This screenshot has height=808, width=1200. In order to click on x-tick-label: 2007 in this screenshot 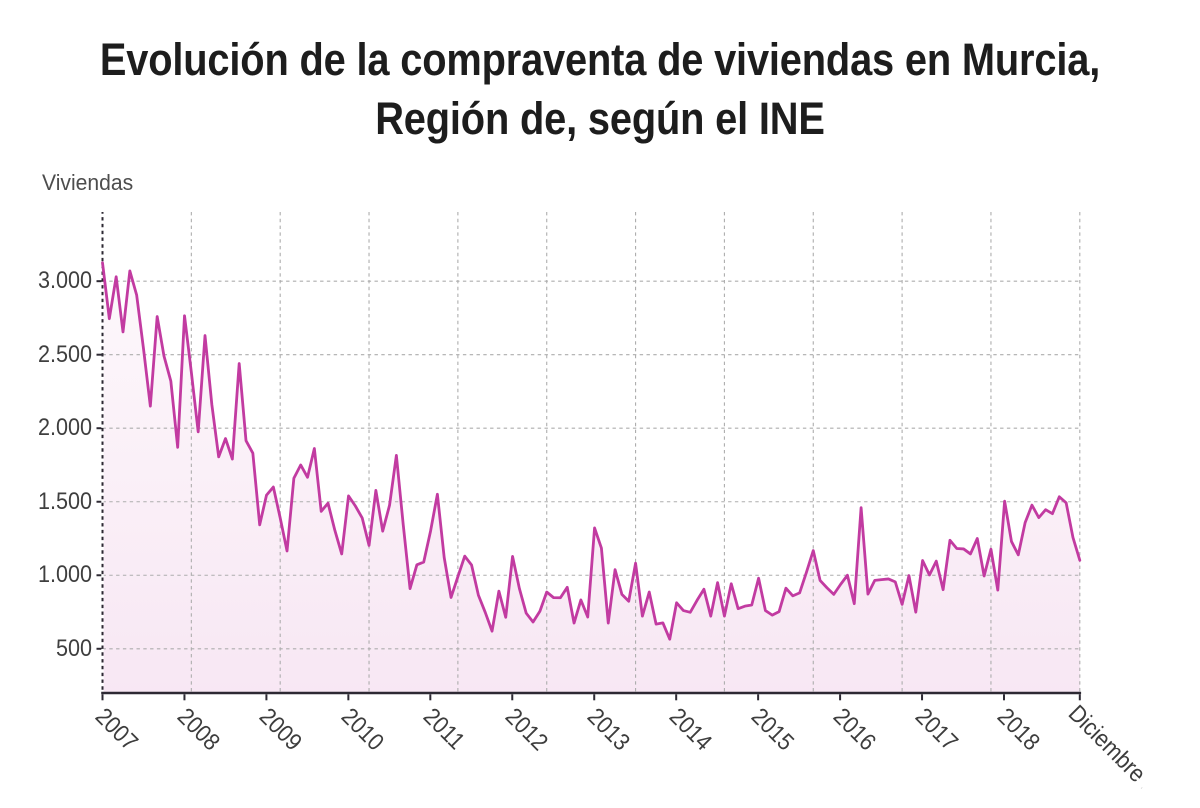, I will do `click(117, 730)`.